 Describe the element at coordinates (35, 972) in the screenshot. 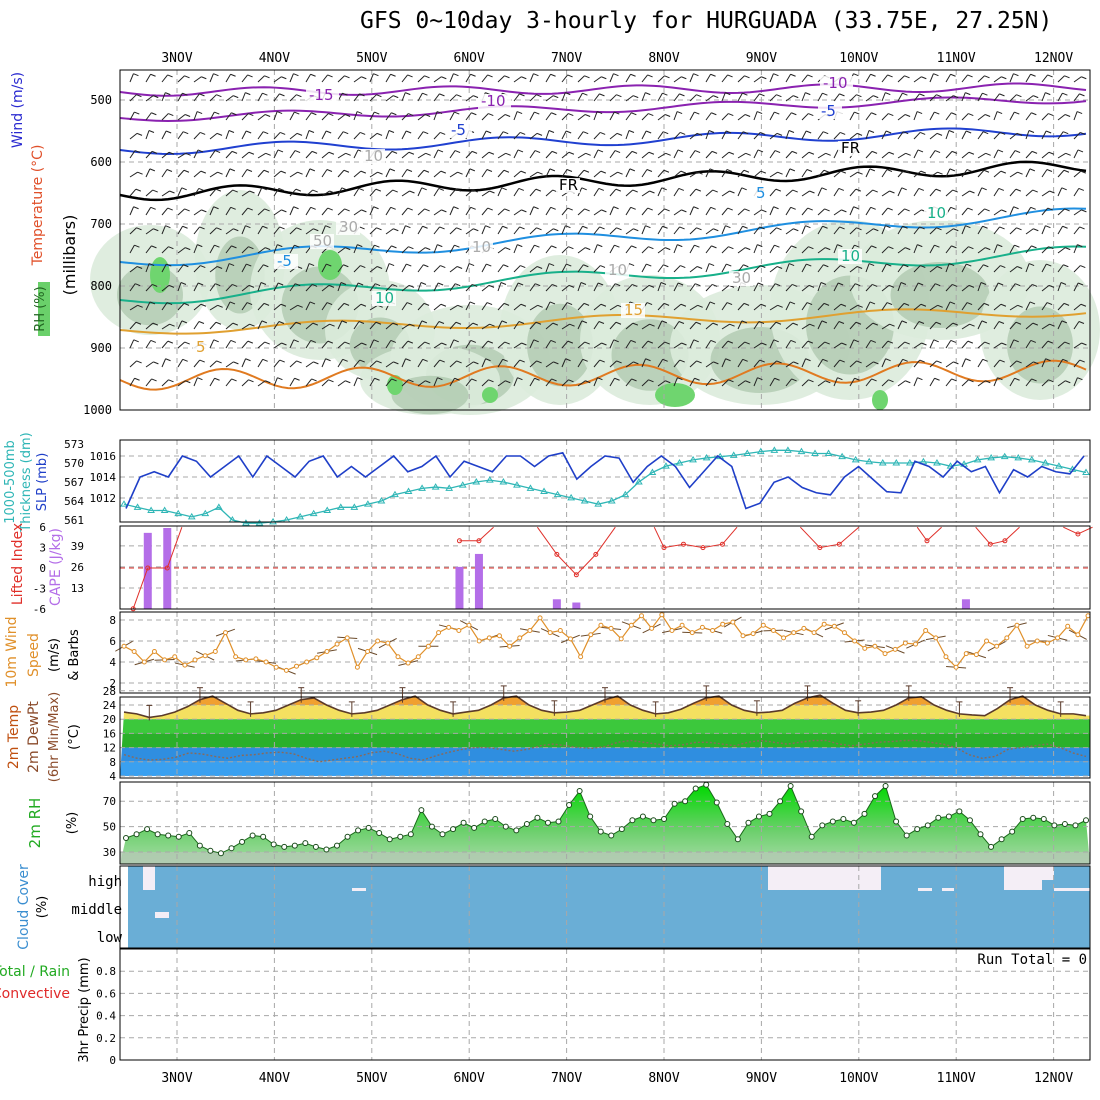

I see `ylabel-precip-total: Total / Rain` at that location.